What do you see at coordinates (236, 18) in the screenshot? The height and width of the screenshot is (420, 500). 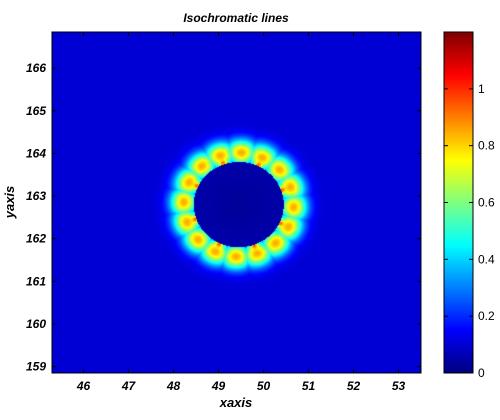 I see `chart-title: Isochromatic lines` at bounding box center [236, 18].